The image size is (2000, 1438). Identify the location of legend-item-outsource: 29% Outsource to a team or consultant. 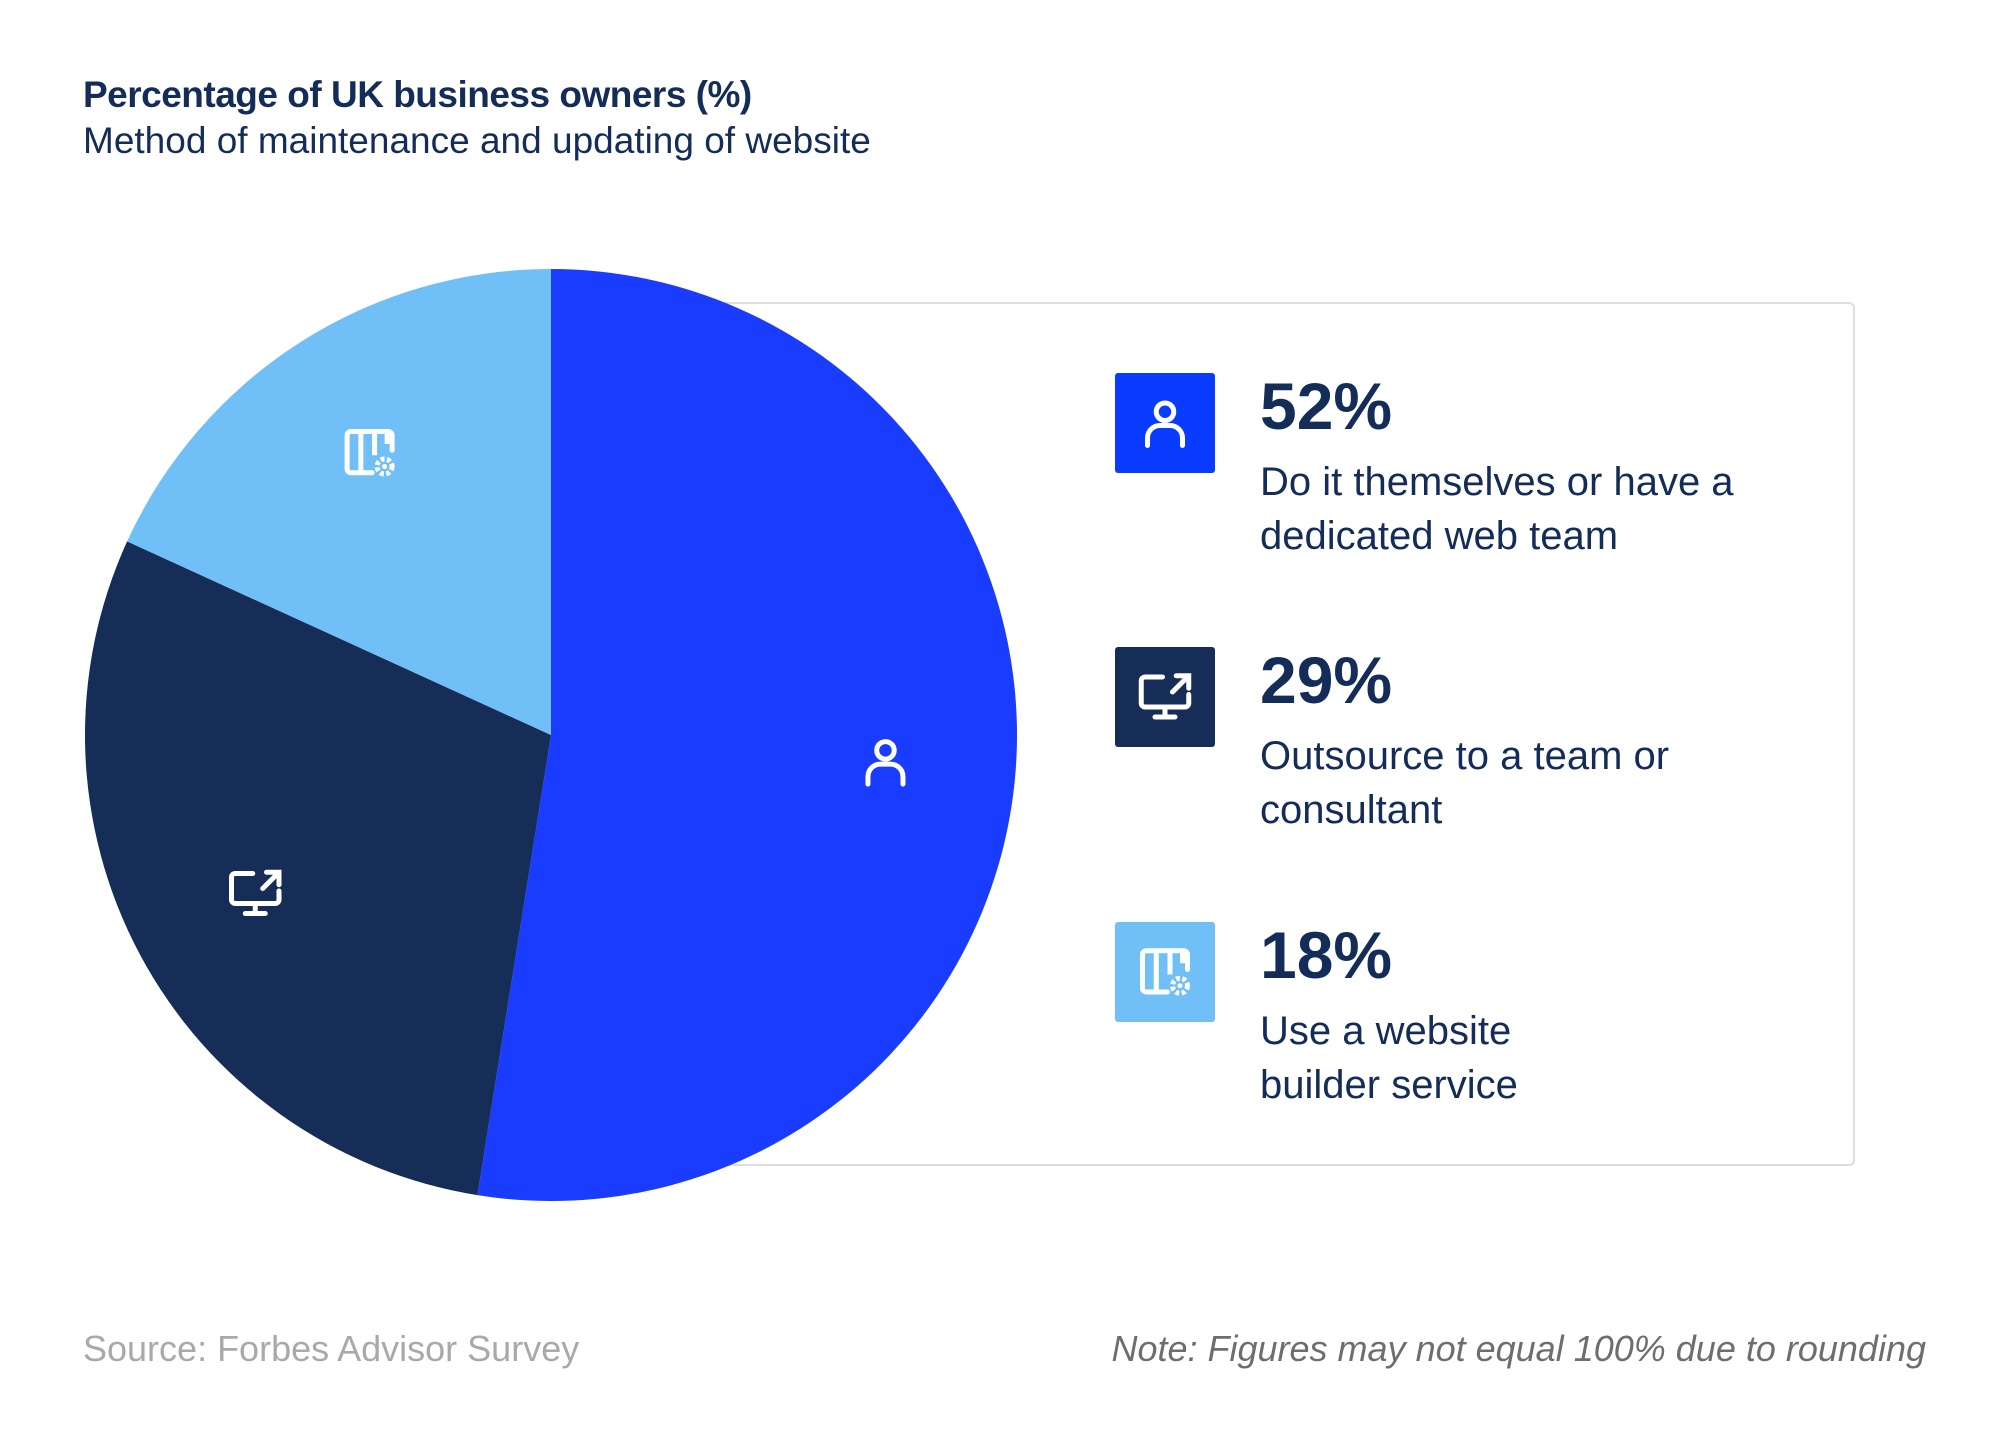
(1465, 757).